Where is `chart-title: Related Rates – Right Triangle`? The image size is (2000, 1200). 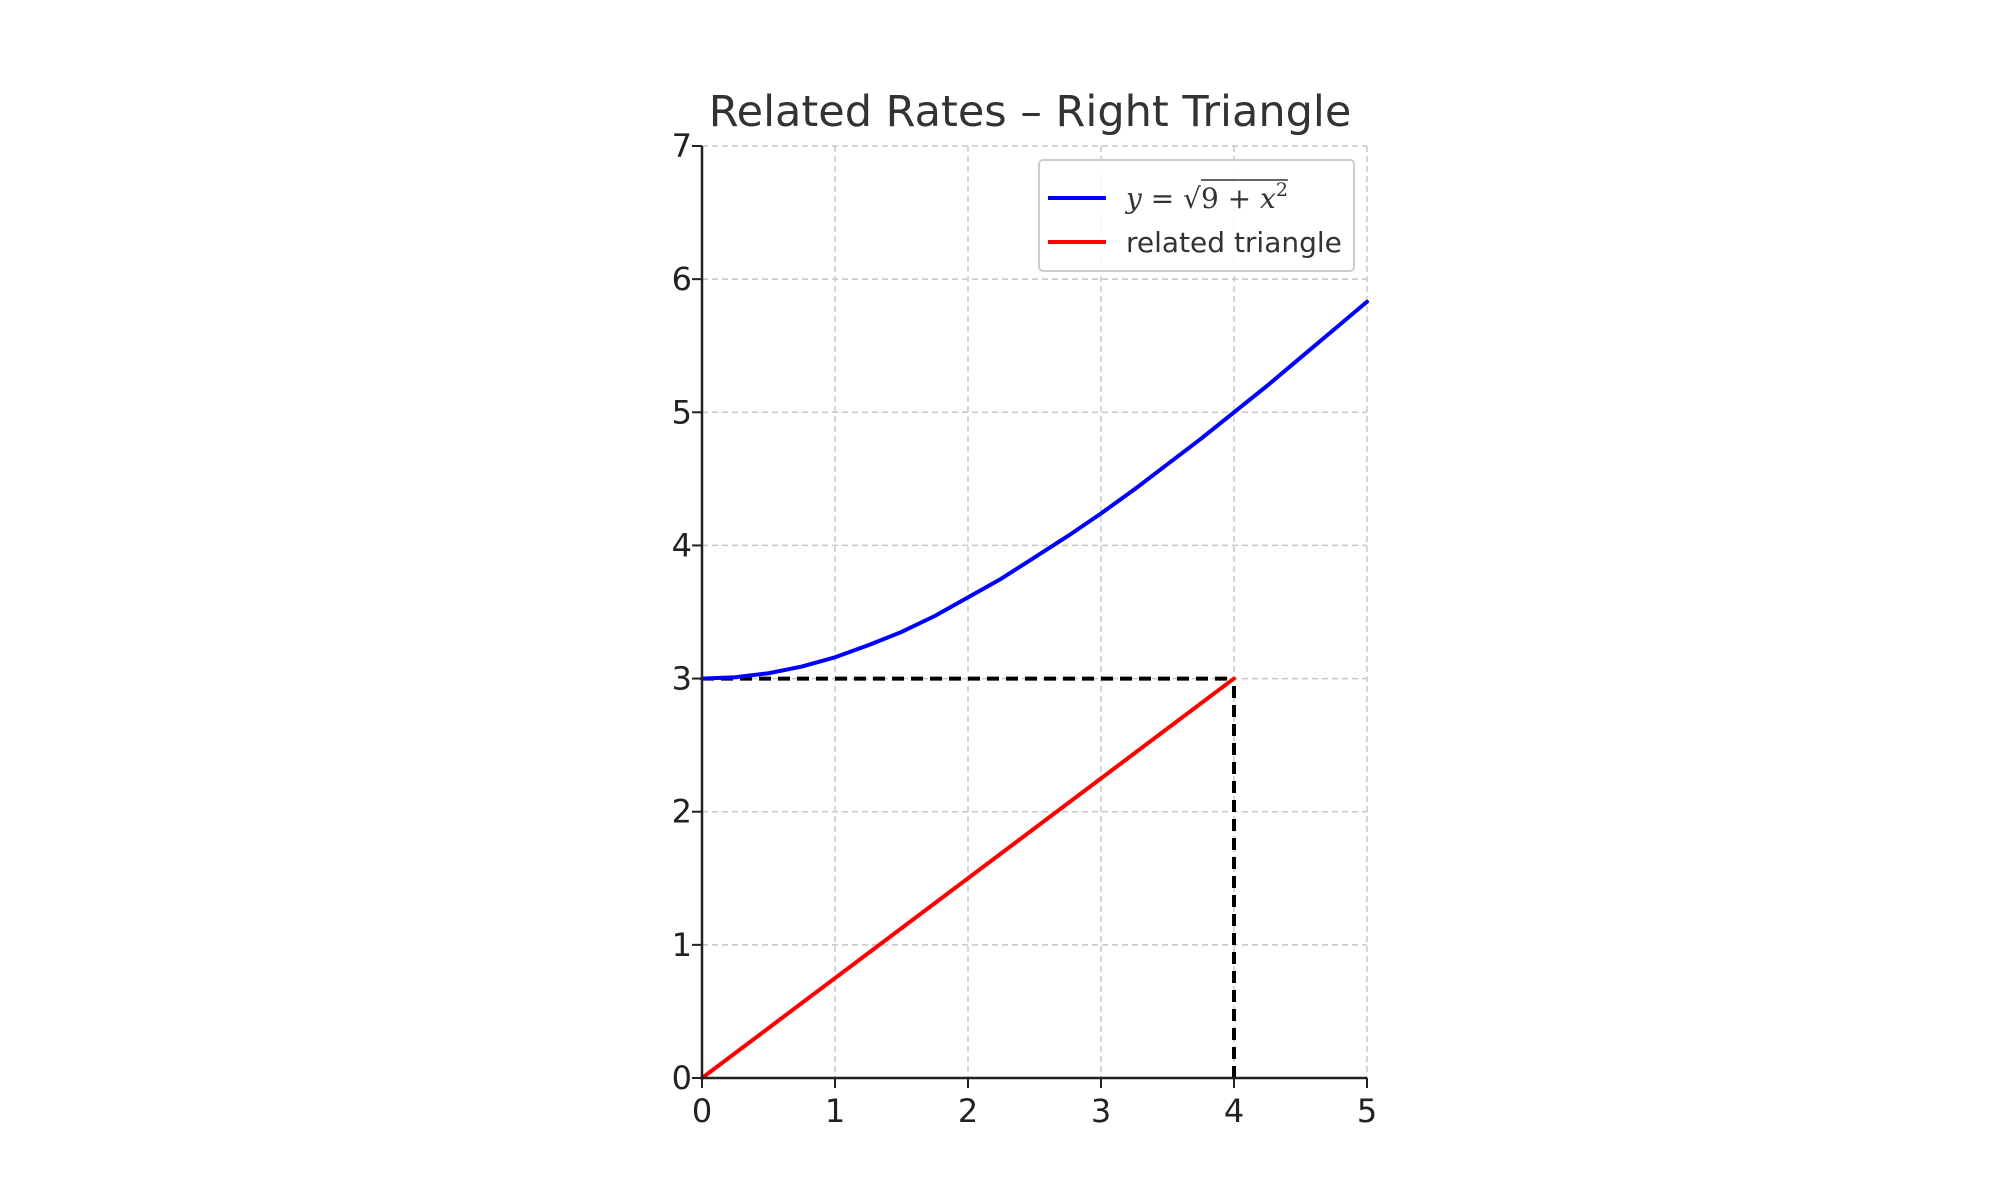 chart-title: Related Rates – Right Triangle is located at coordinates (1030, 112).